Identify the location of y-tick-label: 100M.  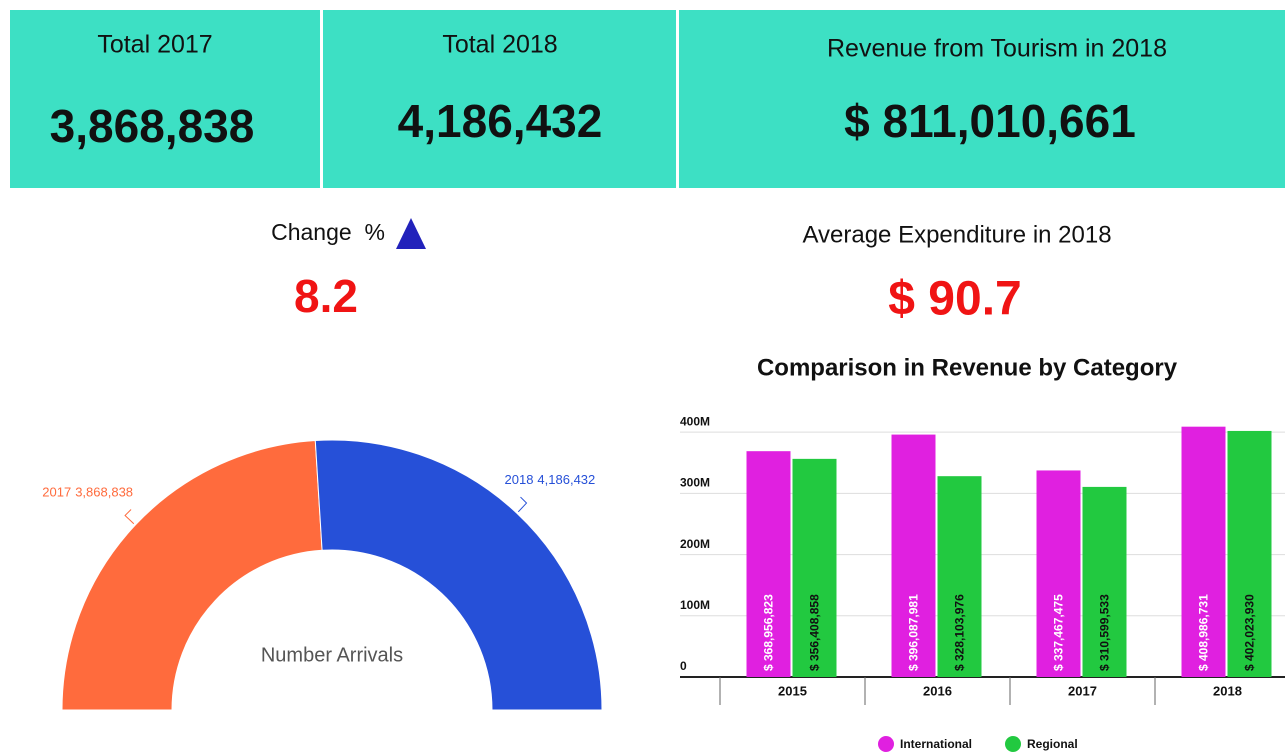
(695, 605).